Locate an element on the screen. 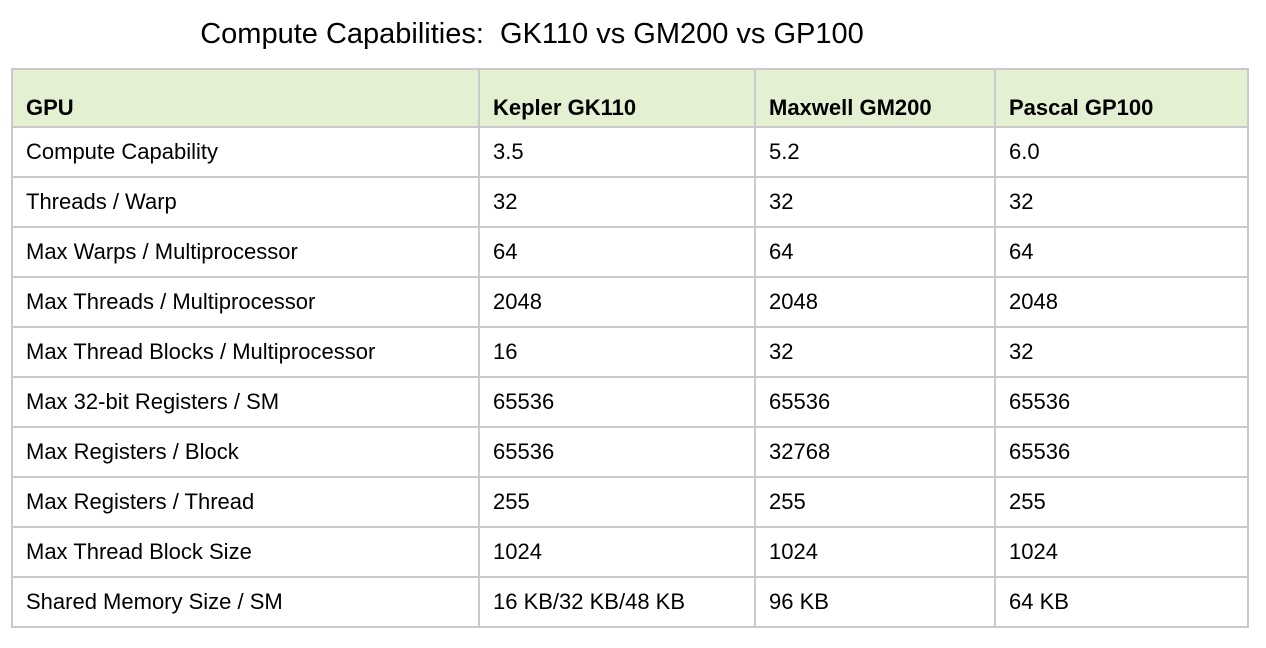  table-row: Max Thread Block Size 1024 1024 1024 is located at coordinates (630, 552).